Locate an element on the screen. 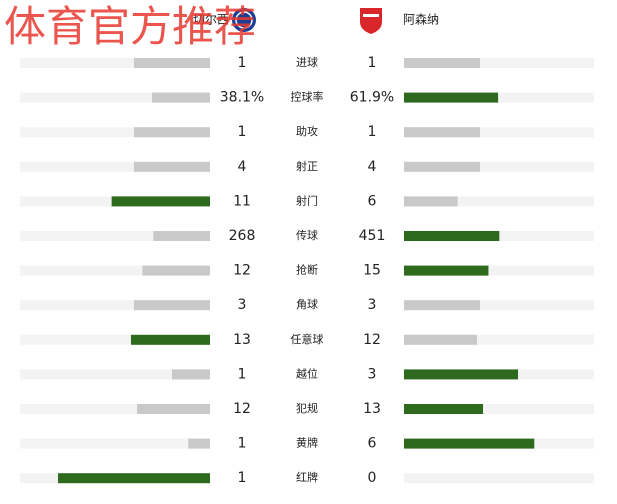  away-value: 61.9% is located at coordinates (372, 98).